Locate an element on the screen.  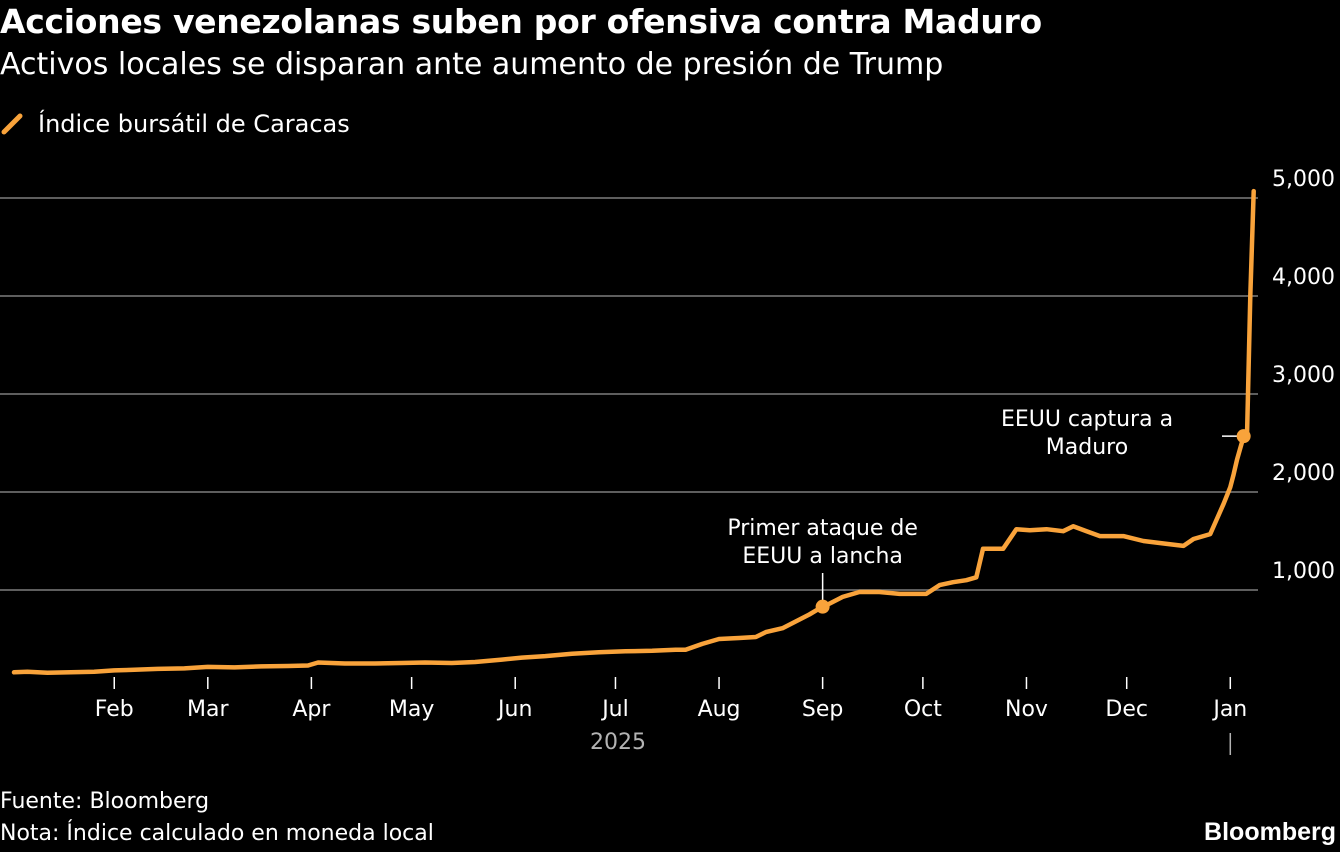
legend-label: Índice bursátil de Caracas is located at coordinates (194, 124).